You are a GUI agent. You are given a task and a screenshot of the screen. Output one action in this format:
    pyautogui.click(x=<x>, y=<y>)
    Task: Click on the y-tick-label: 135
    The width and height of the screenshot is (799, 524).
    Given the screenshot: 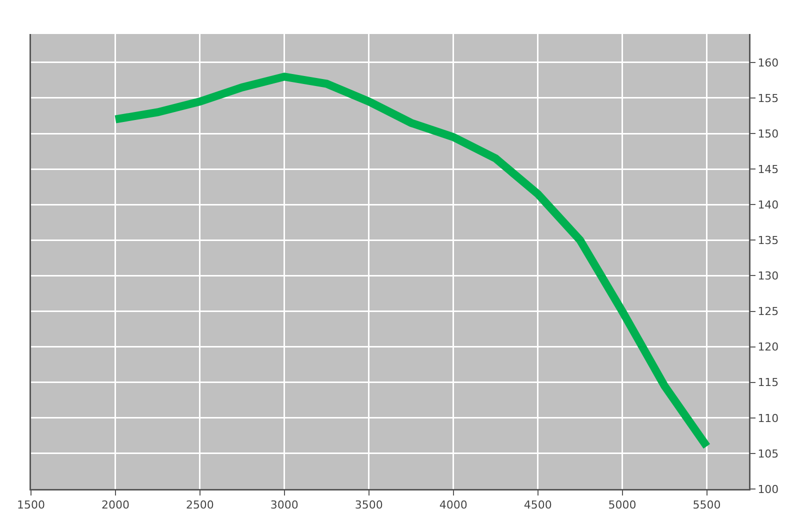 What is the action you would take?
    pyautogui.click(x=768, y=241)
    